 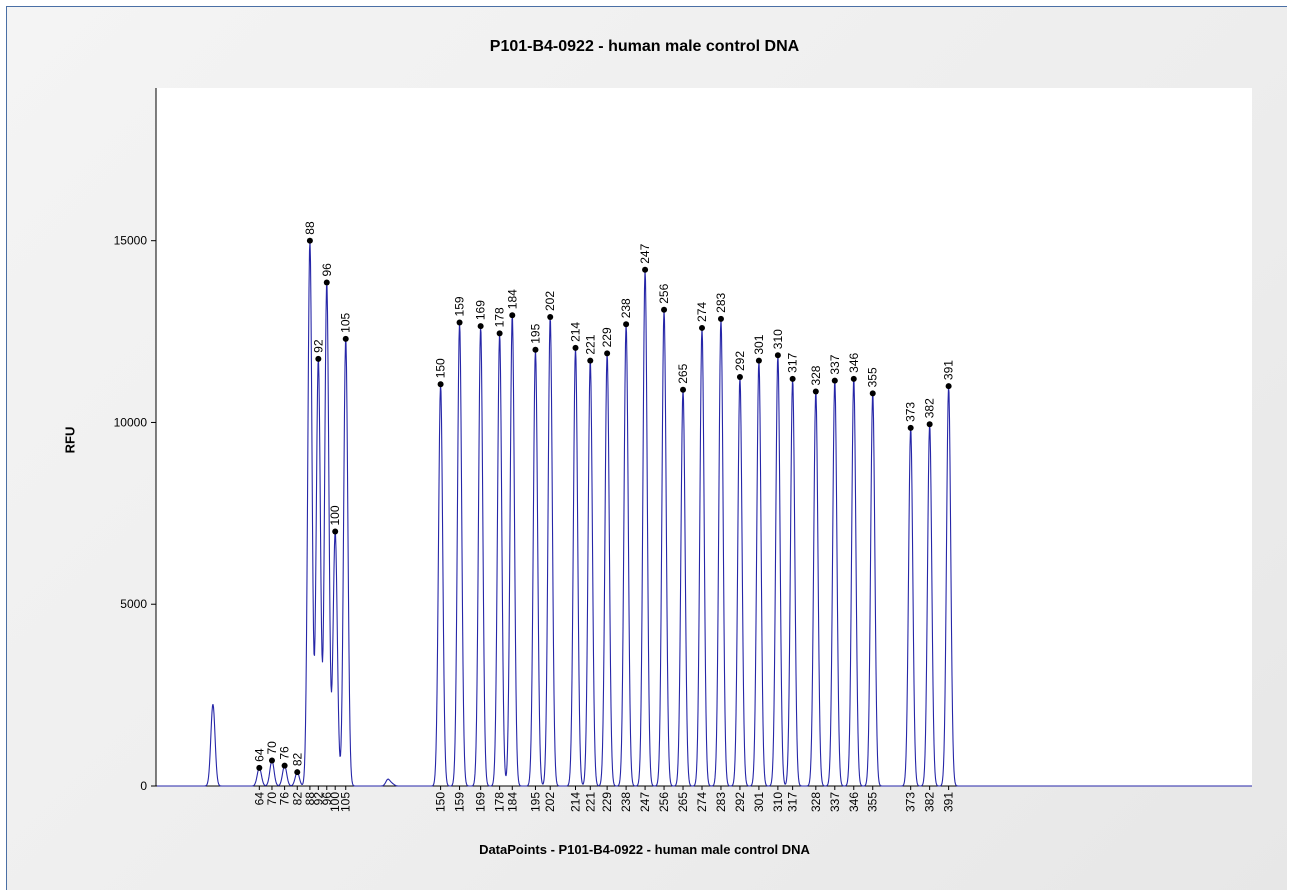 I want to click on x-tick-label: 283, so click(x=721, y=802).